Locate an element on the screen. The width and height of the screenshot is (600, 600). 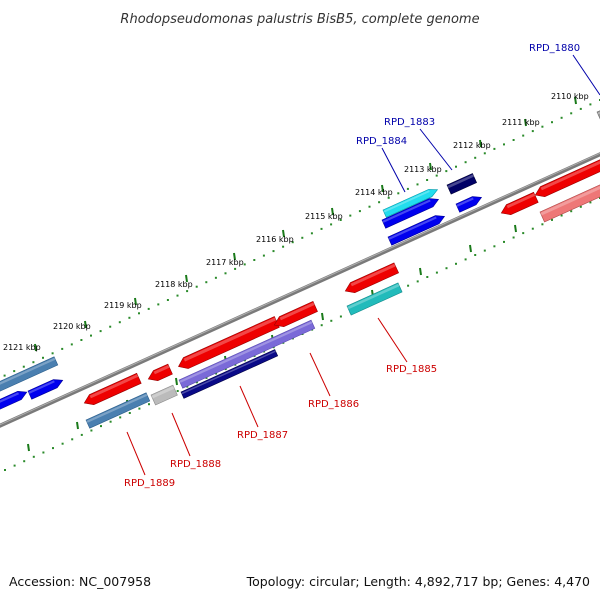
tick-label: 2113 kbp is located at coordinates (423, 169).